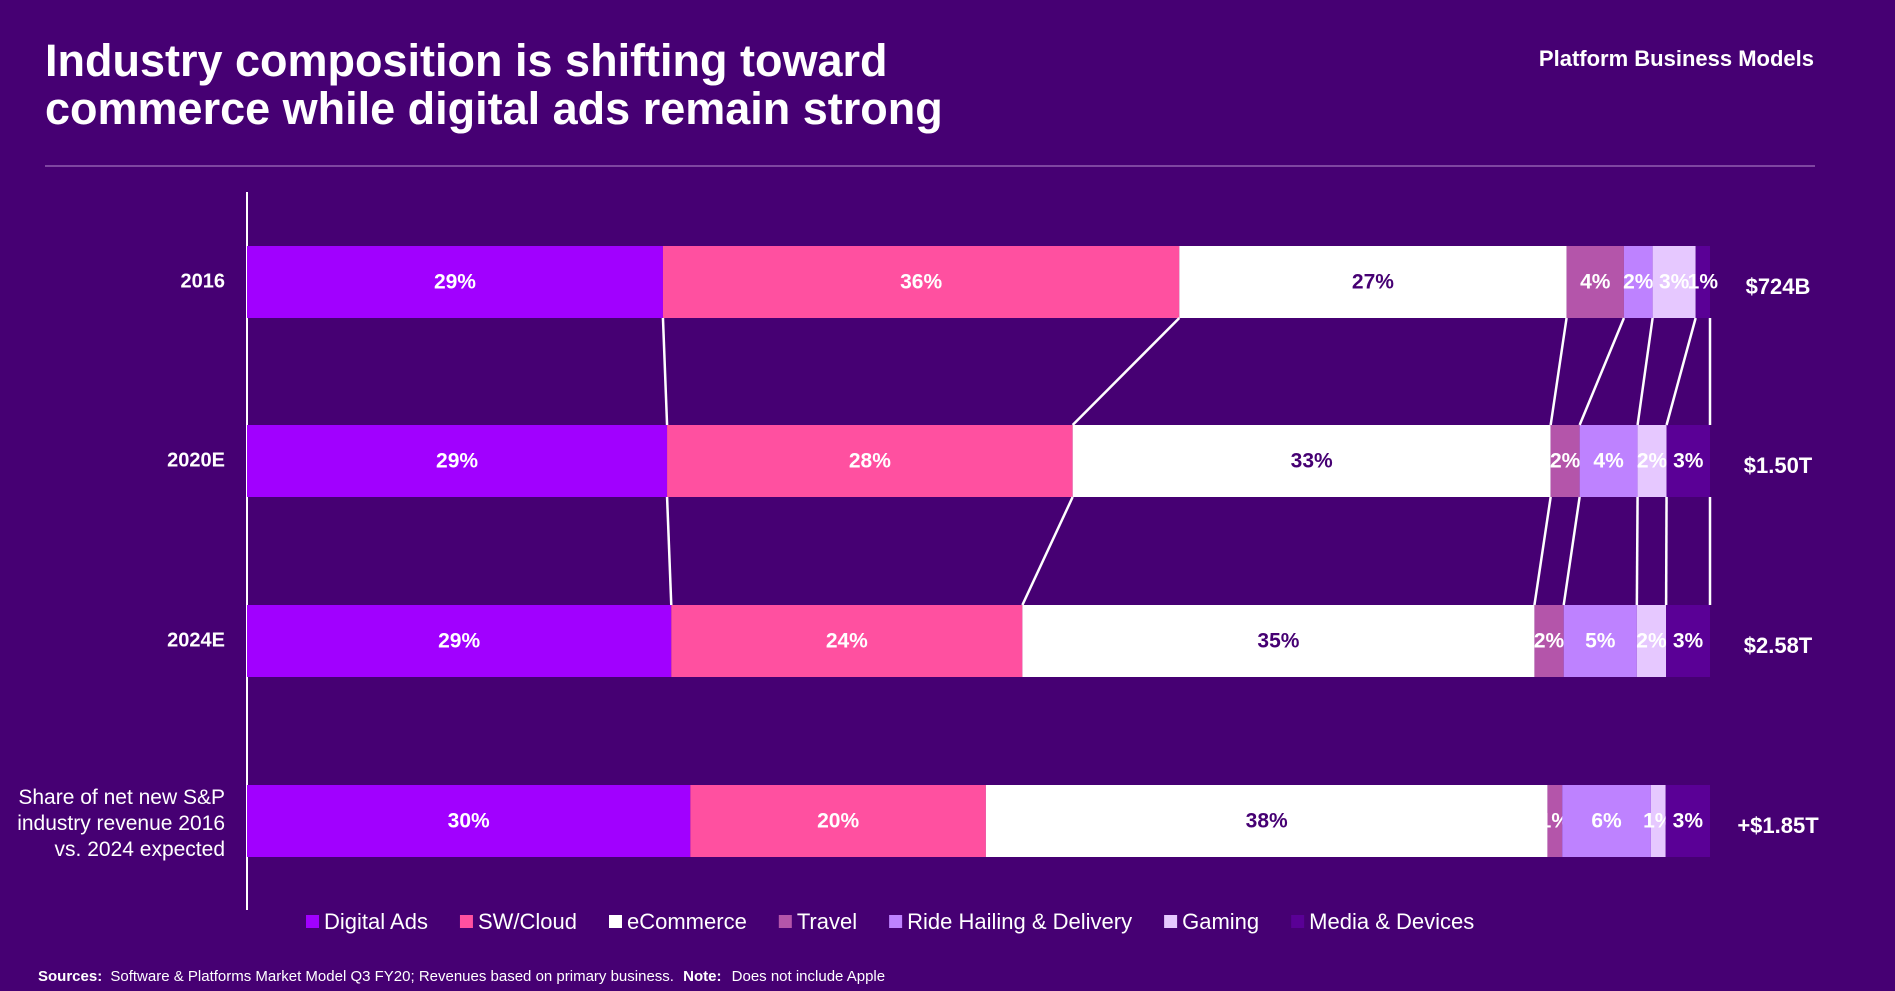 This screenshot has height=991, width=1895. Describe the element at coordinates (1676, 58) in the screenshot. I see `header-right: Platform Business Models` at that location.